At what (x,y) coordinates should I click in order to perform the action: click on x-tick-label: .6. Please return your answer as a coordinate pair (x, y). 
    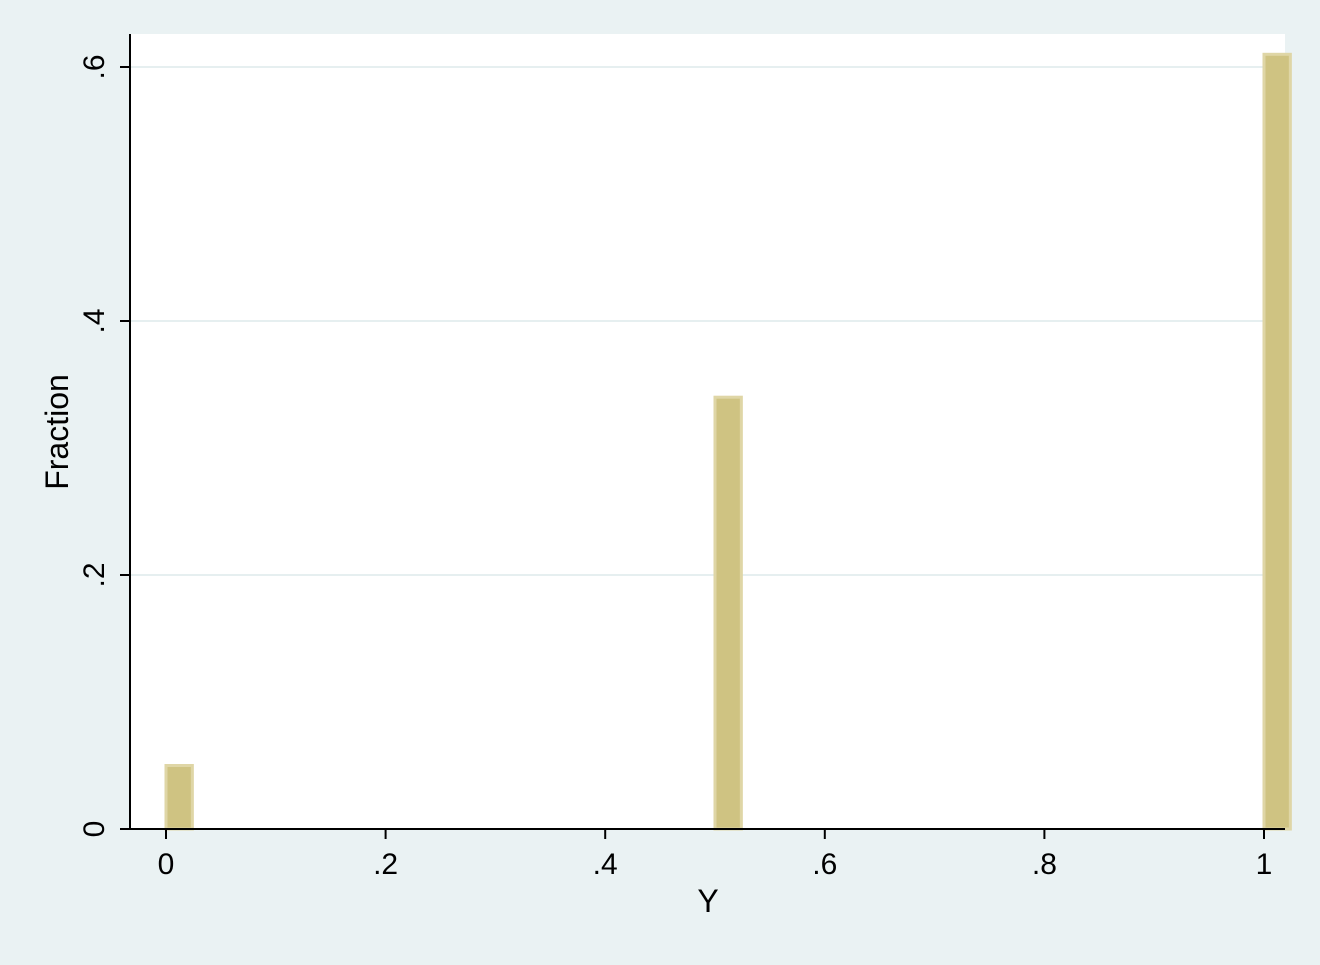
    Looking at the image, I should click on (824, 864).